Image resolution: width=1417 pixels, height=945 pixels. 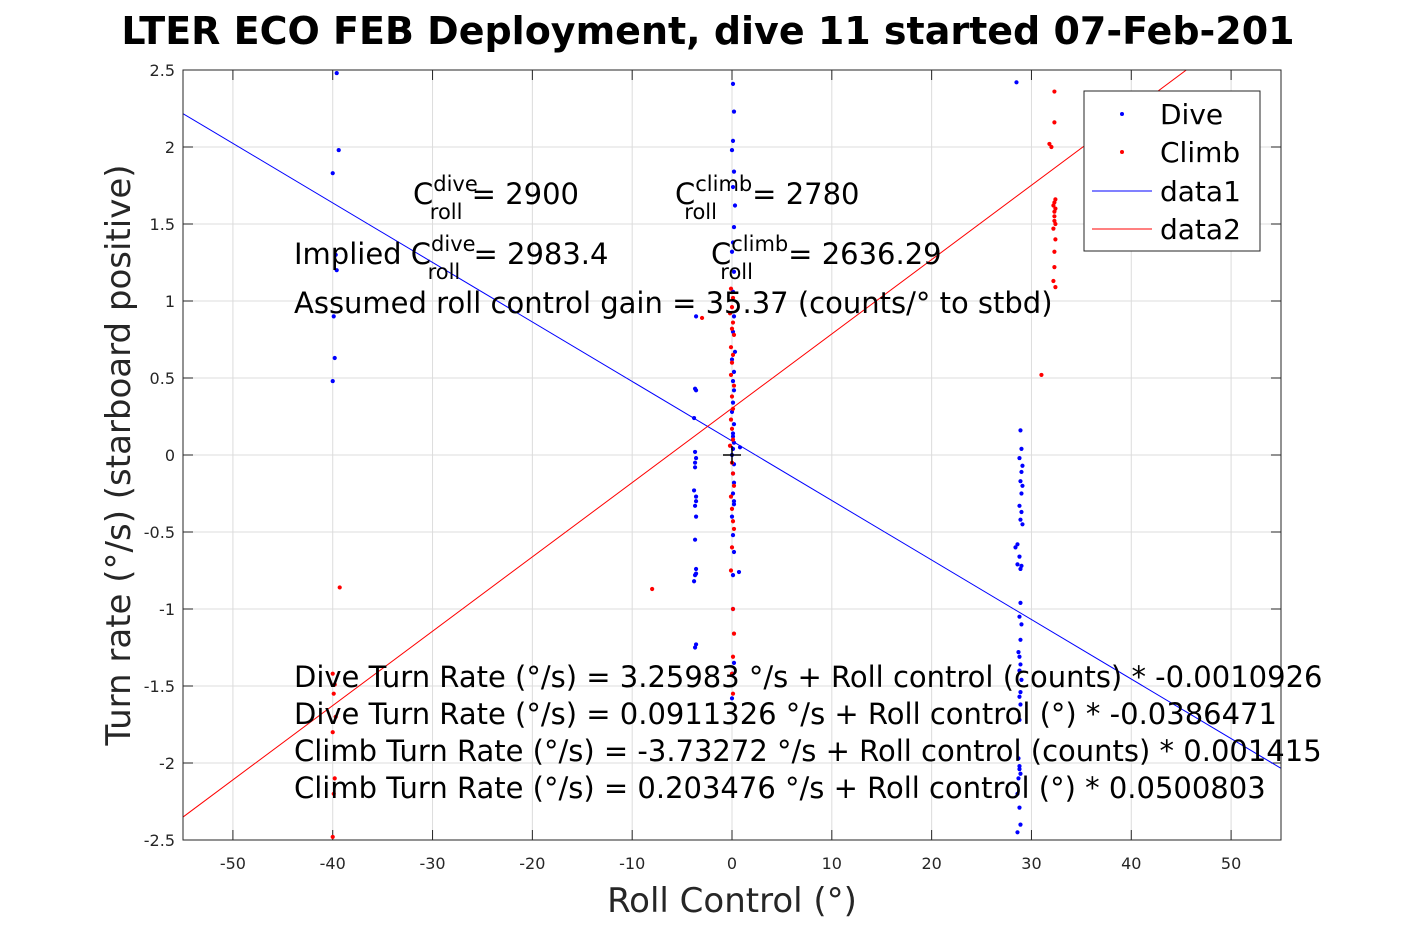 What do you see at coordinates (159, 686) in the screenshot?
I see `y-tick-label: -1.5` at bounding box center [159, 686].